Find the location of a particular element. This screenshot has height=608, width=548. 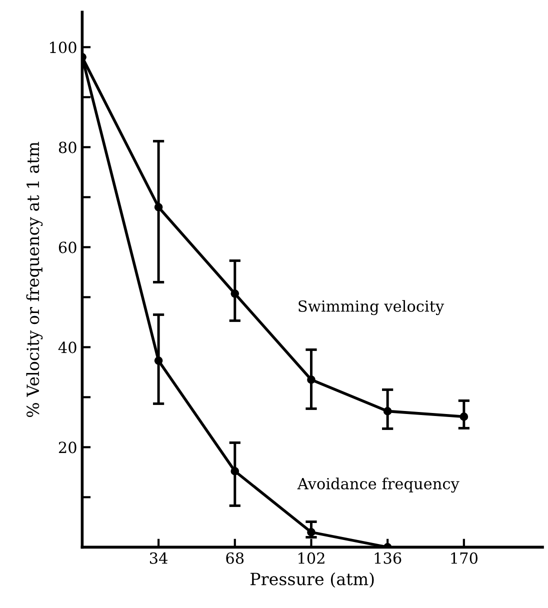

x-tick-label: 34 is located at coordinates (159, 558).